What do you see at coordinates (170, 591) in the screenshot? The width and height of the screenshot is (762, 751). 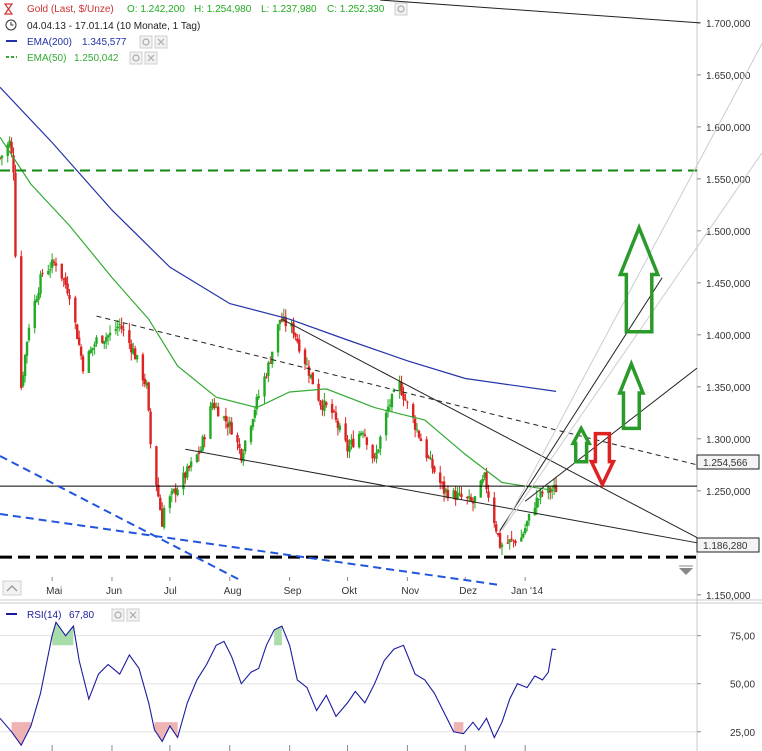 I see `x-tick-label: Jul` at bounding box center [170, 591].